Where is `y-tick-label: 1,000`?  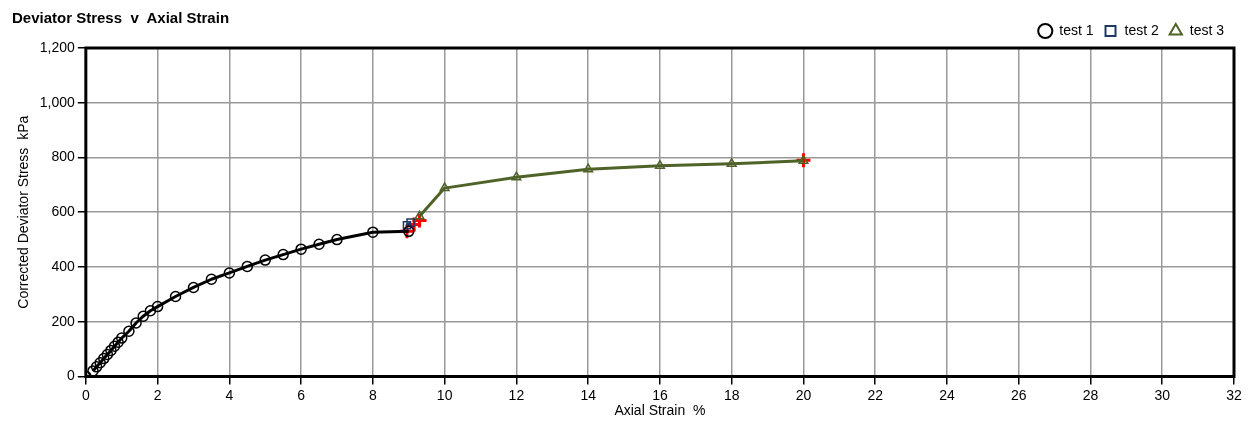
y-tick-label: 1,000 is located at coordinates (57, 101).